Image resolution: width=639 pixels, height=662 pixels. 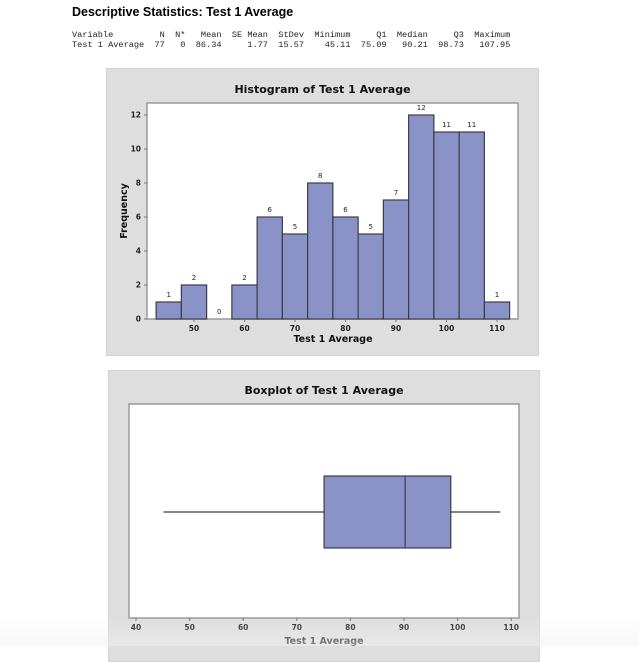 What do you see at coordinates (183, 12) in the screenshot?
I see `page-title: Descriptive Statistics: Test 1 Average` at bounding box center [183, 12].